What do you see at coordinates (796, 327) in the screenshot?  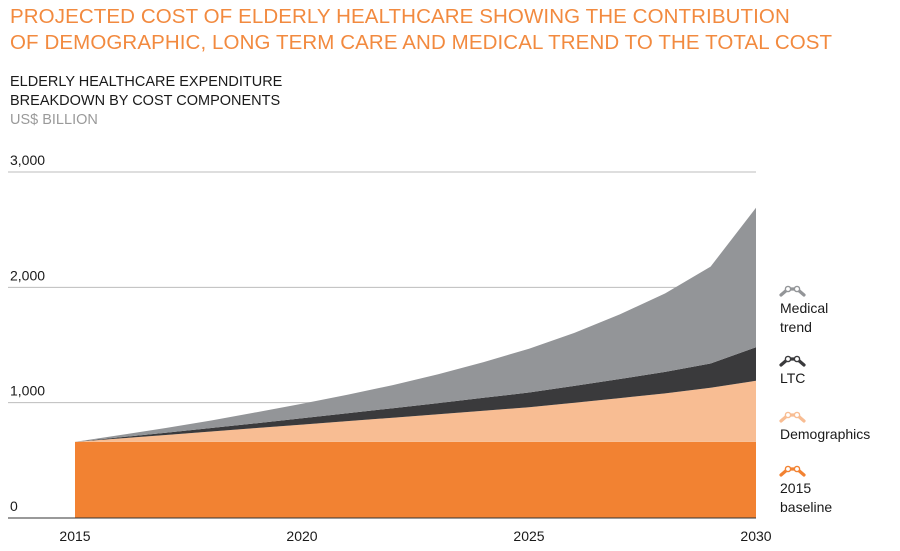 I see `legend-label-medical-trend: trend` at bounding box center [796, 327].